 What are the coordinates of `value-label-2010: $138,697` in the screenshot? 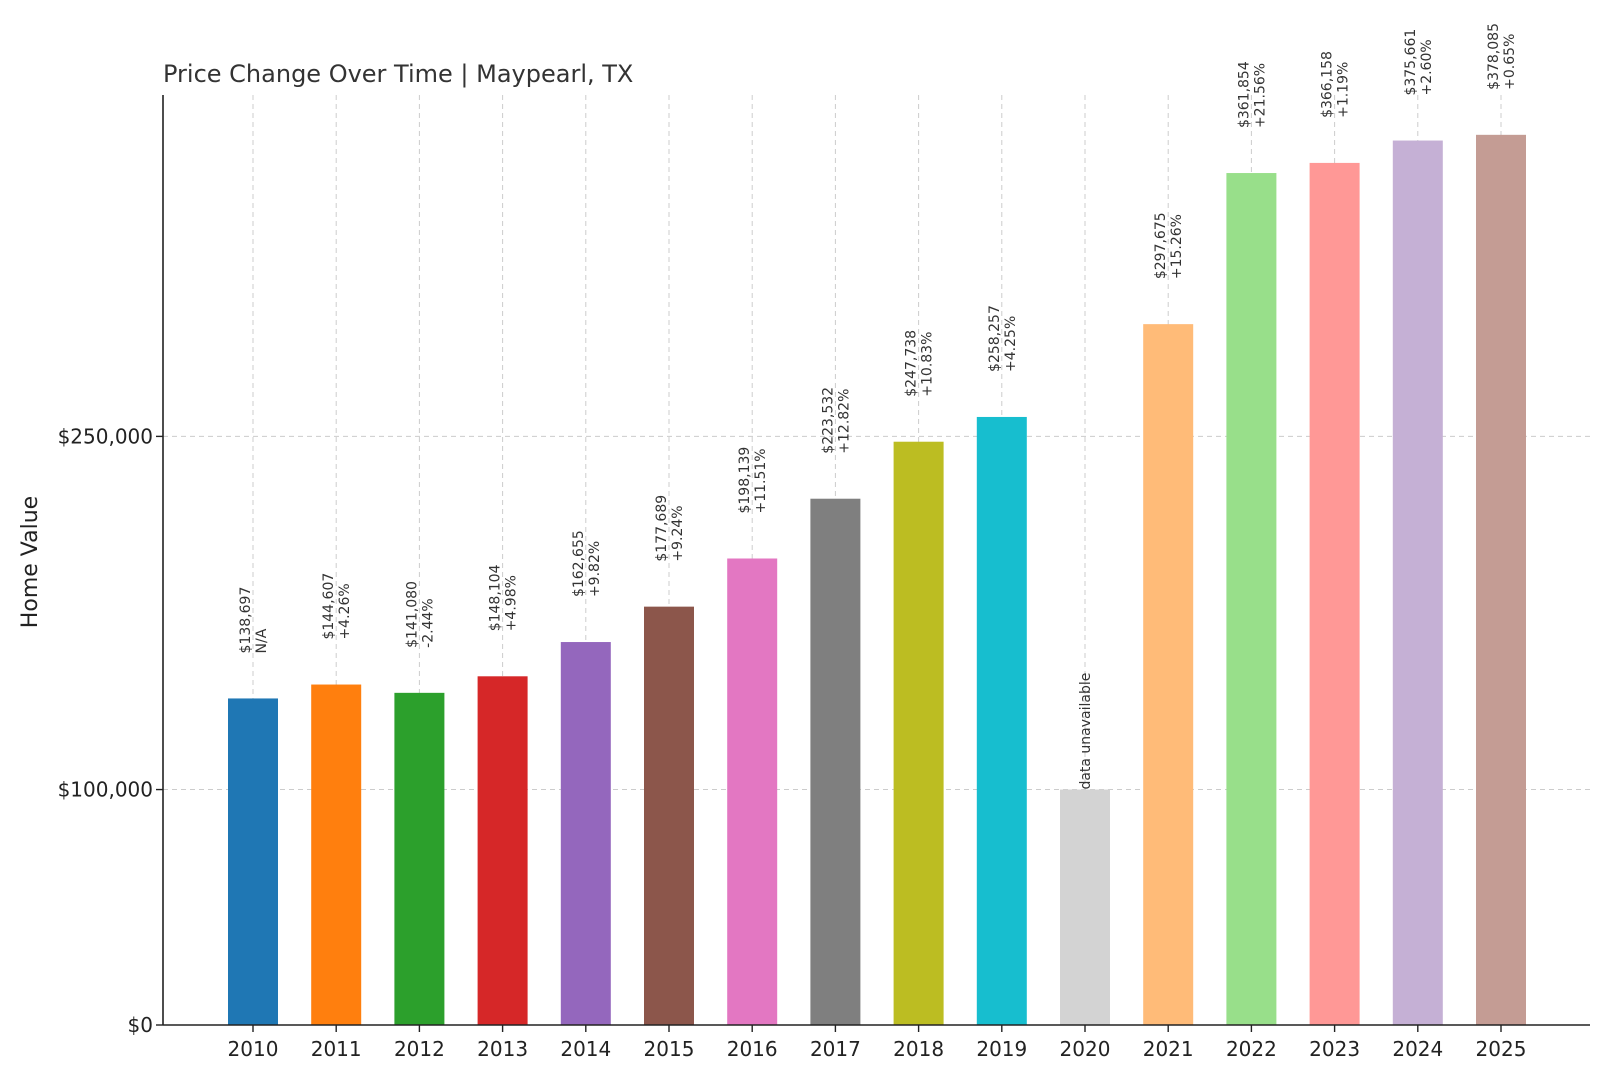 It's located at (246, 620).